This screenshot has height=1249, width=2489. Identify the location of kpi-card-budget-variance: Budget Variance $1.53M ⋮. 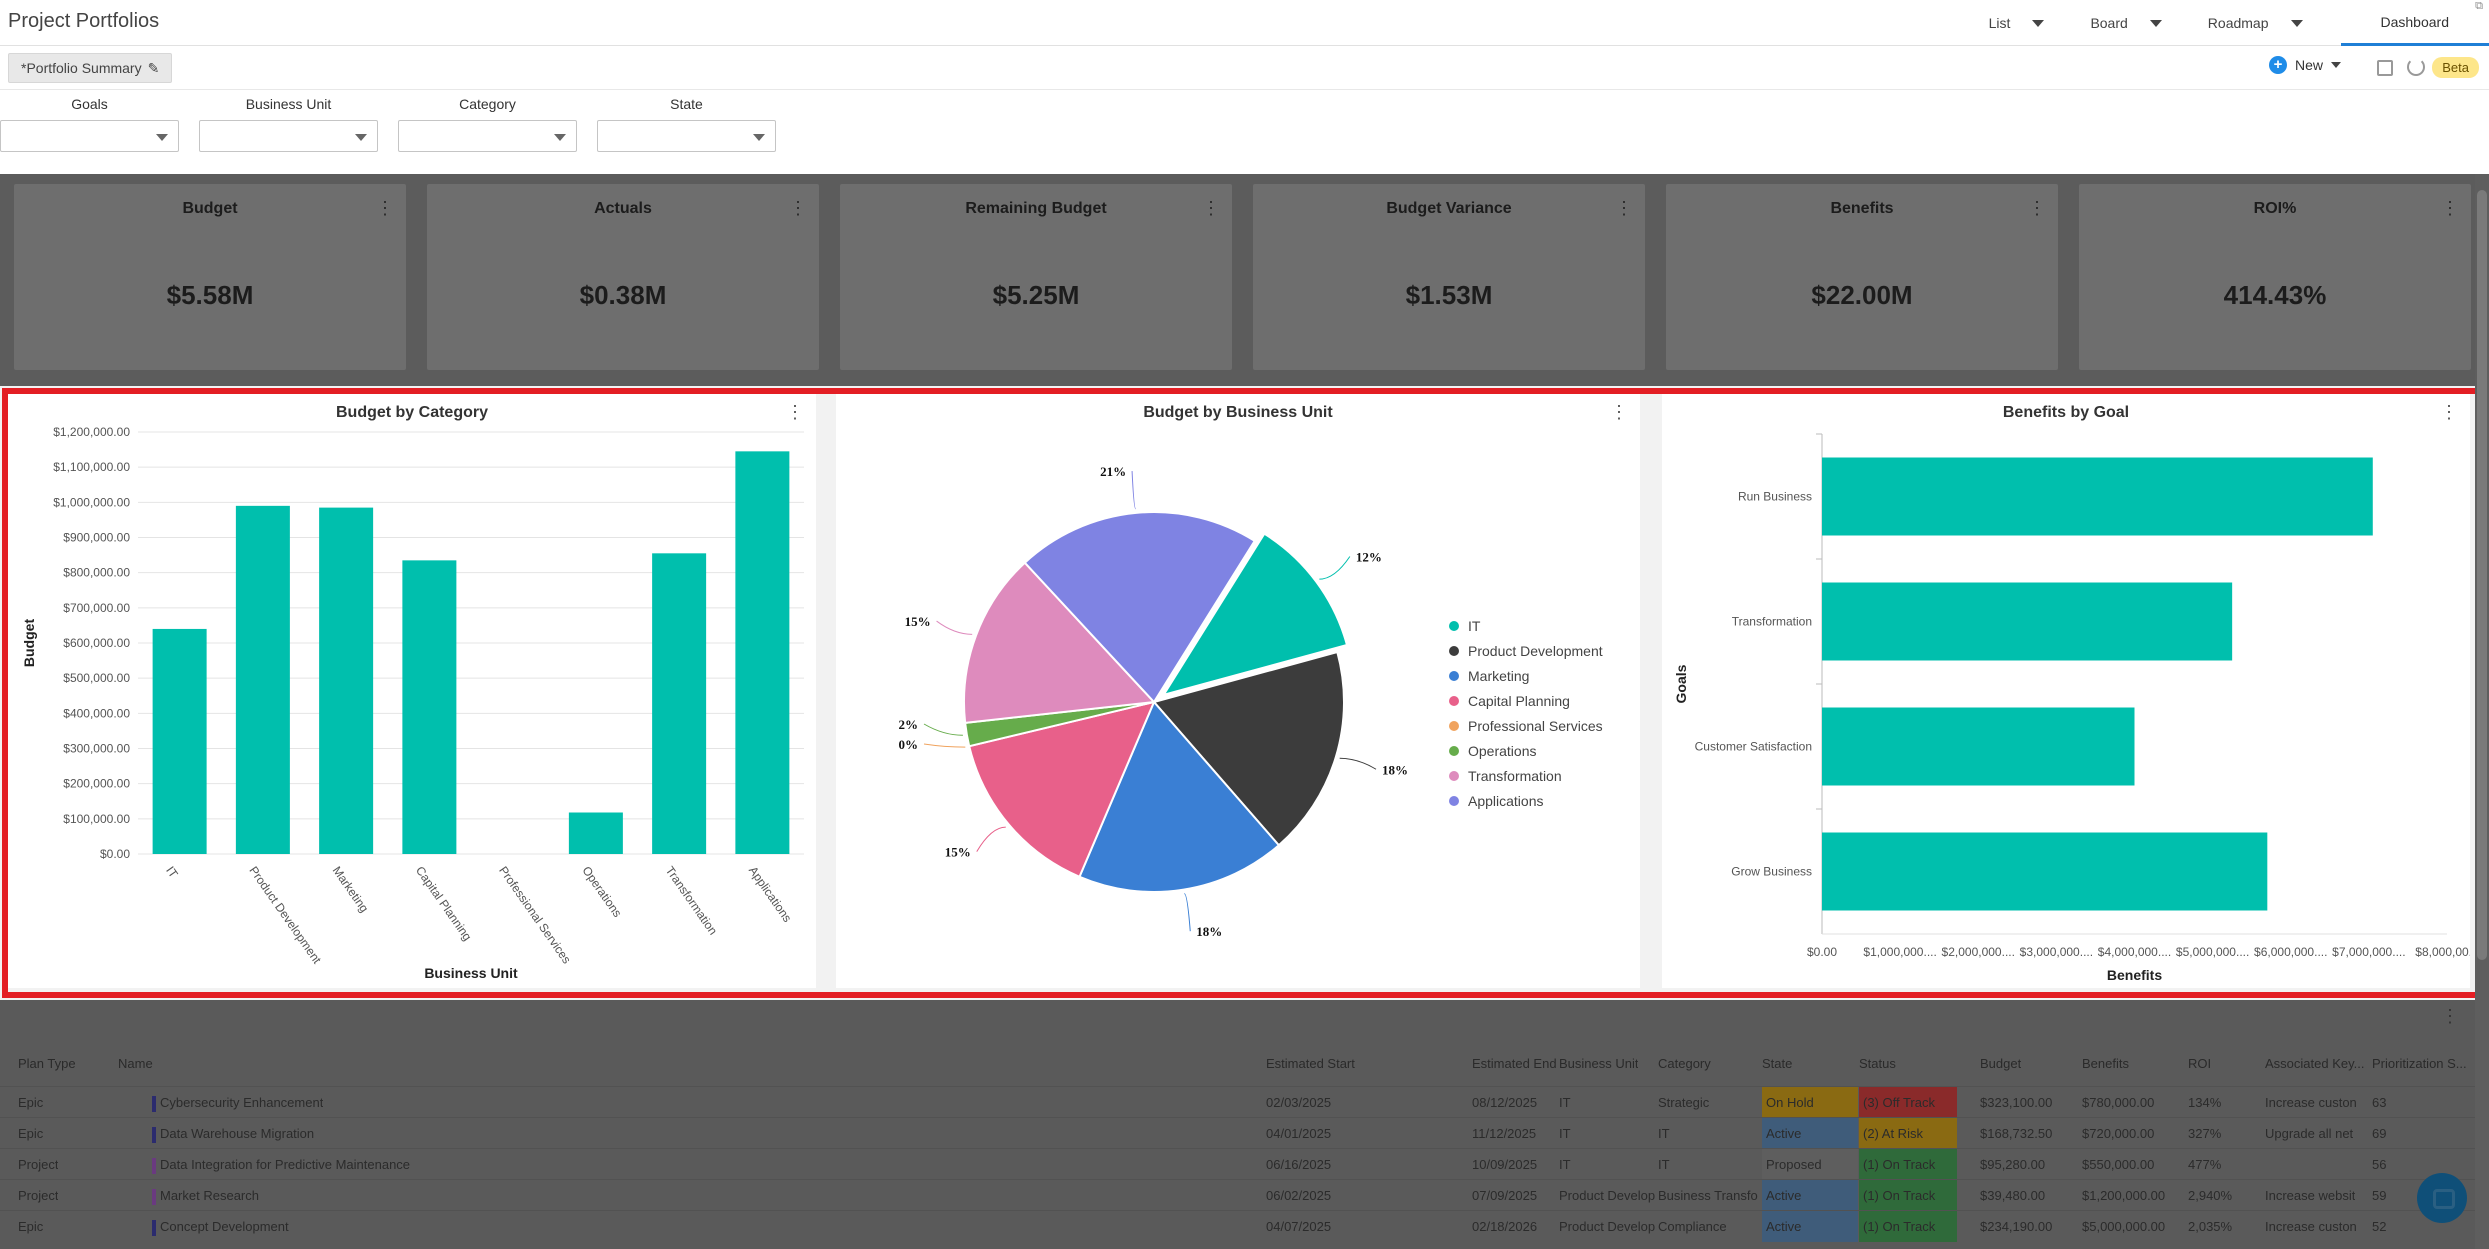
(1449, 277).